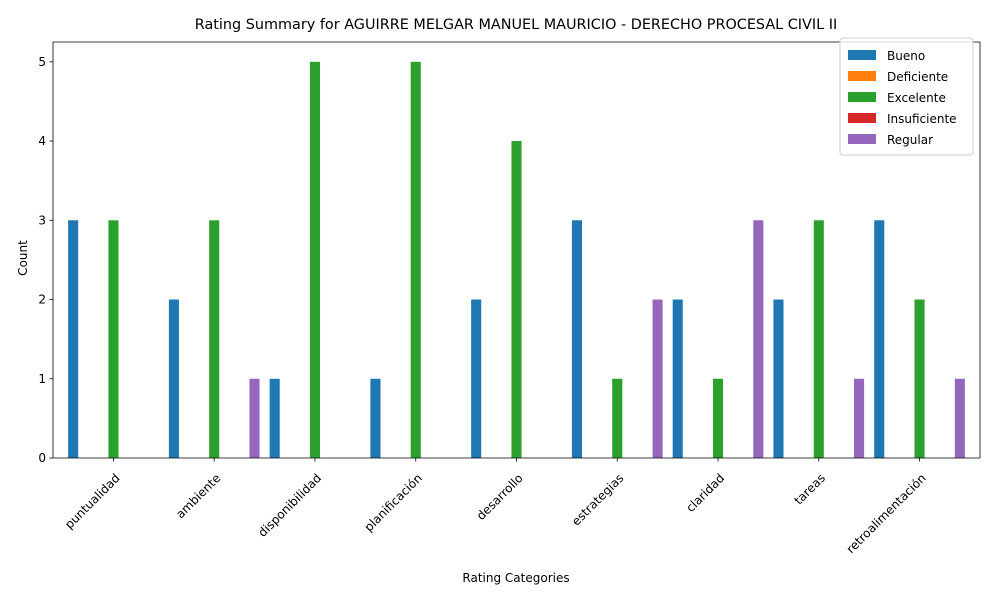  Describe the element at coordinates (198, 496) in the screenshot. I see `x-tick-label: ambiente` at that location.